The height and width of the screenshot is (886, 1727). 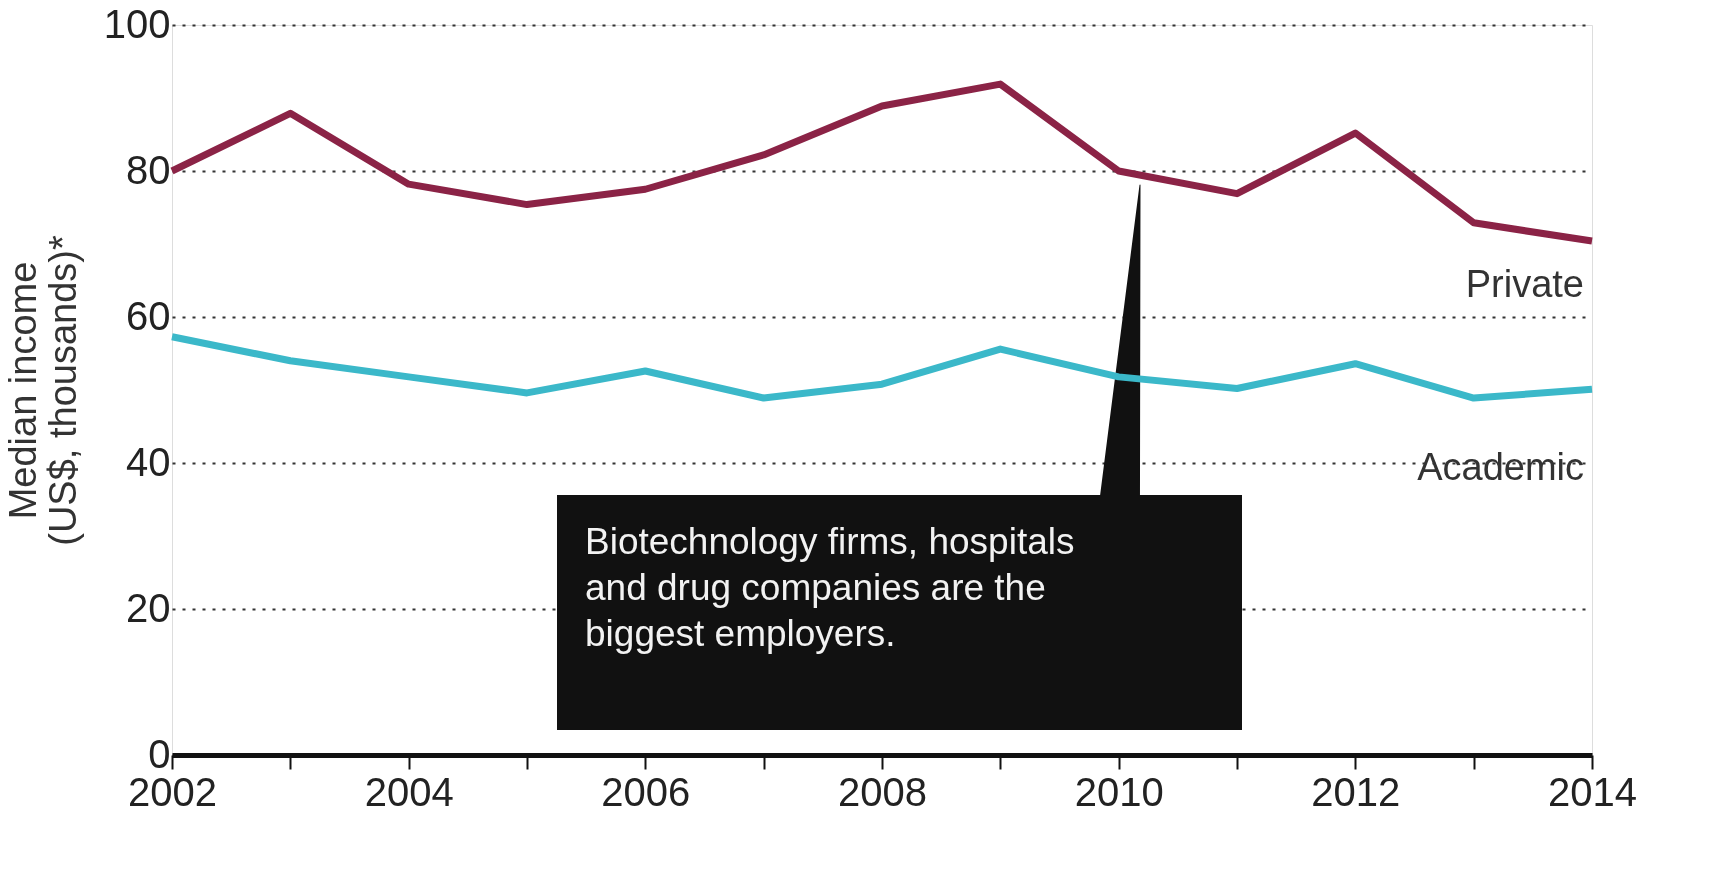 I want to click on y-tick-label: 20, so click(x=148, y=607).